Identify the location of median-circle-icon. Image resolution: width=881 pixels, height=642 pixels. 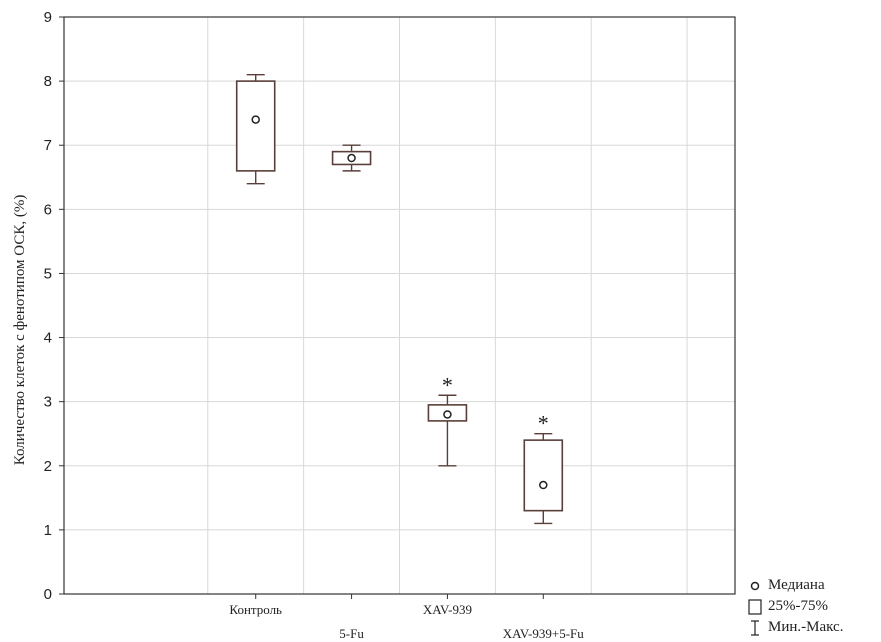
(755, 586).